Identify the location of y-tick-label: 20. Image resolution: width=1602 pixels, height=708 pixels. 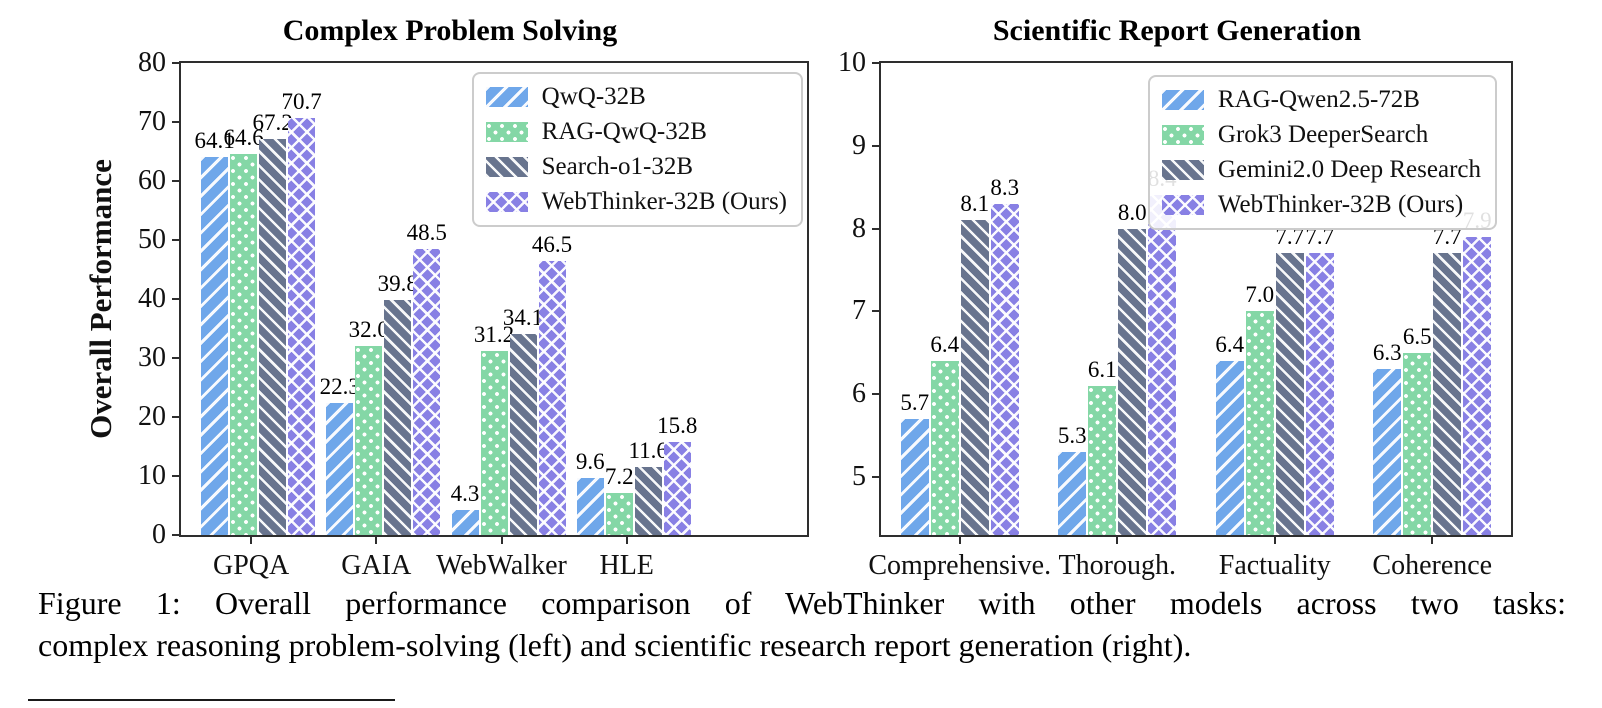
(152, 416).